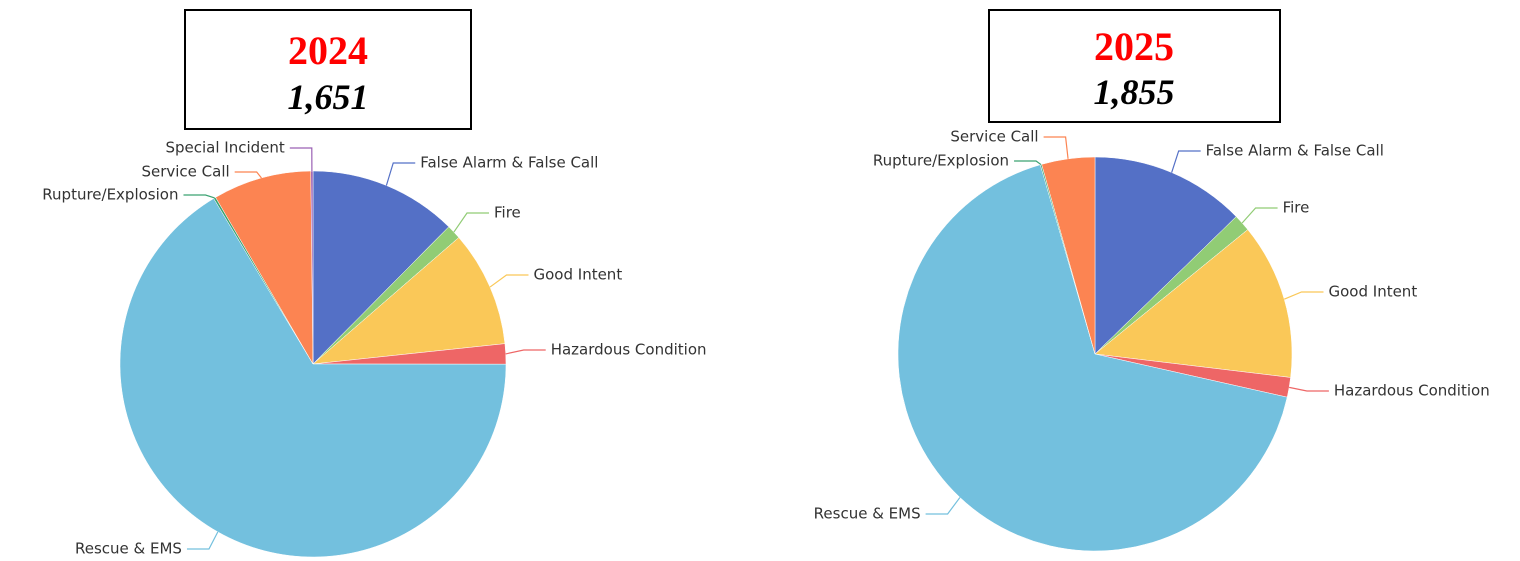 Image resolution: width=1520 pixels, height=561 pixels. What do you see at coordinates (1134, 92) in the screenshot?
I see `chart-subtitle: 1,855` at bounding box center [1134, 92].